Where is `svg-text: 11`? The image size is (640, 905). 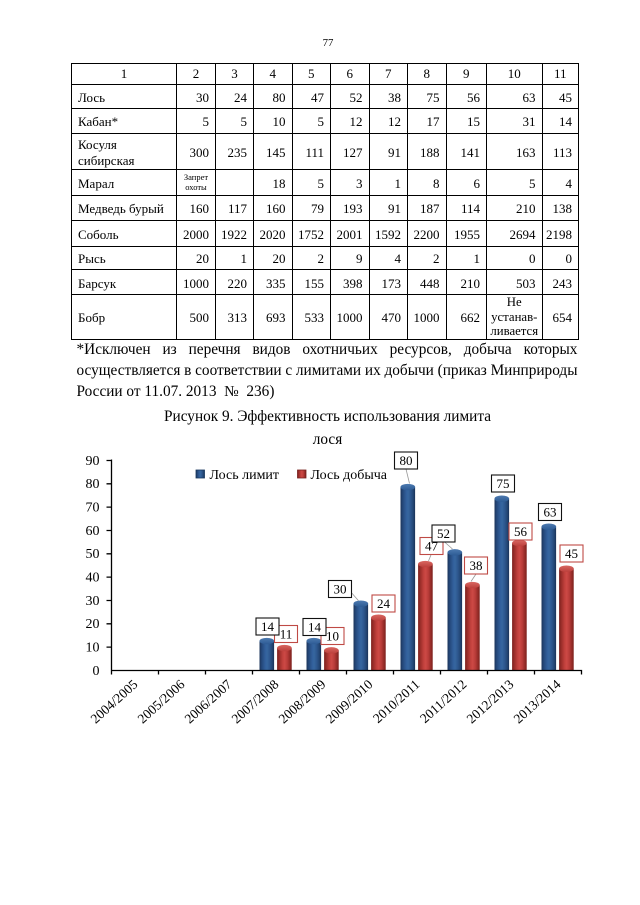 svg-text: 11 is located at coordinates (286, 634).